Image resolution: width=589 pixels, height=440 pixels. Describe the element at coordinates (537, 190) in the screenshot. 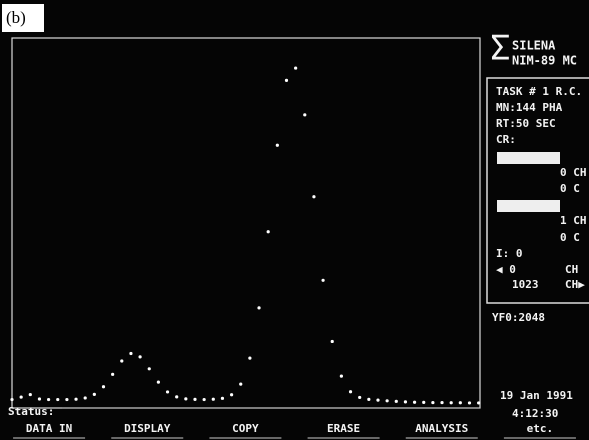

I see `status-box` at that location.